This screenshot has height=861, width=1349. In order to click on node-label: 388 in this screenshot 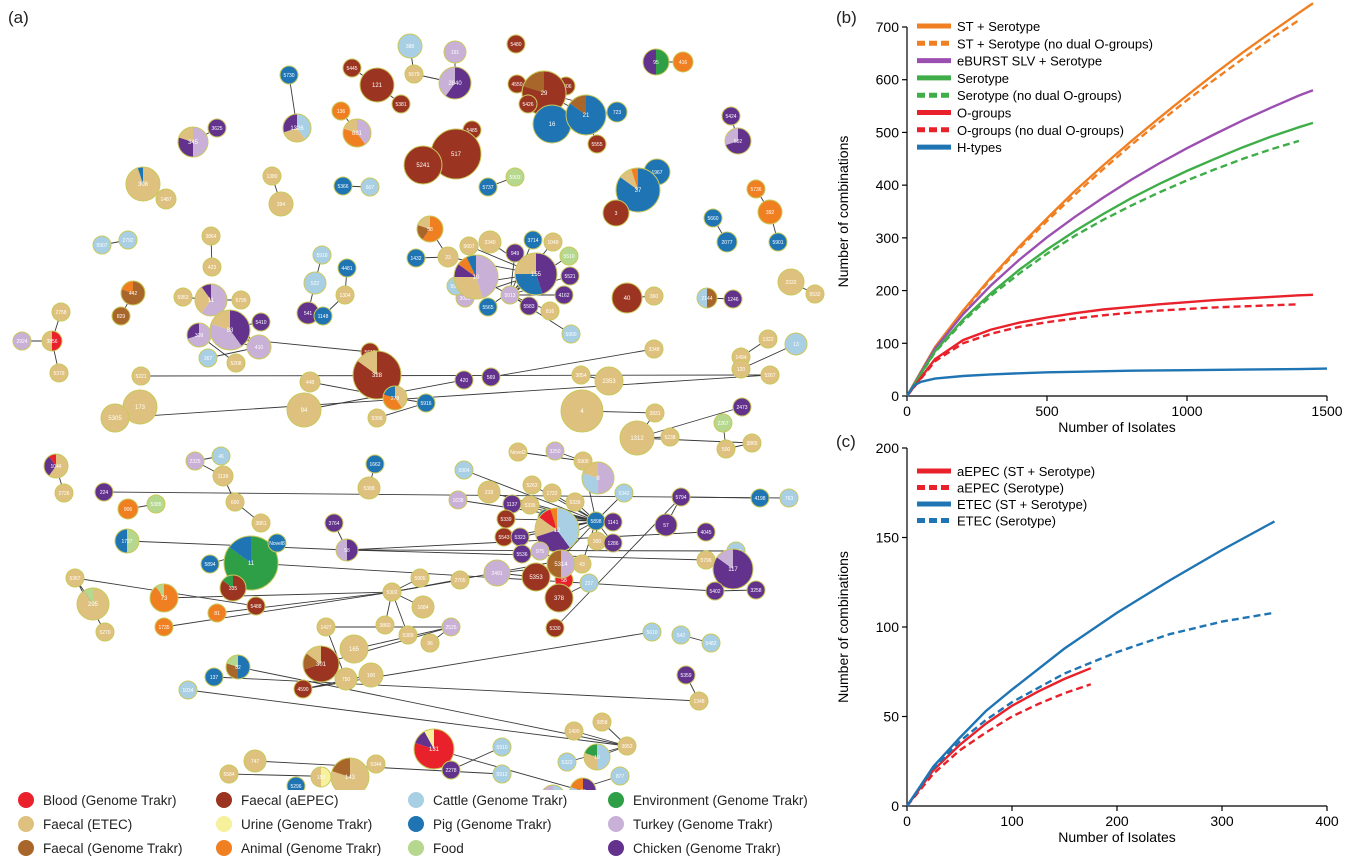, I will do `click(410, 47)`.